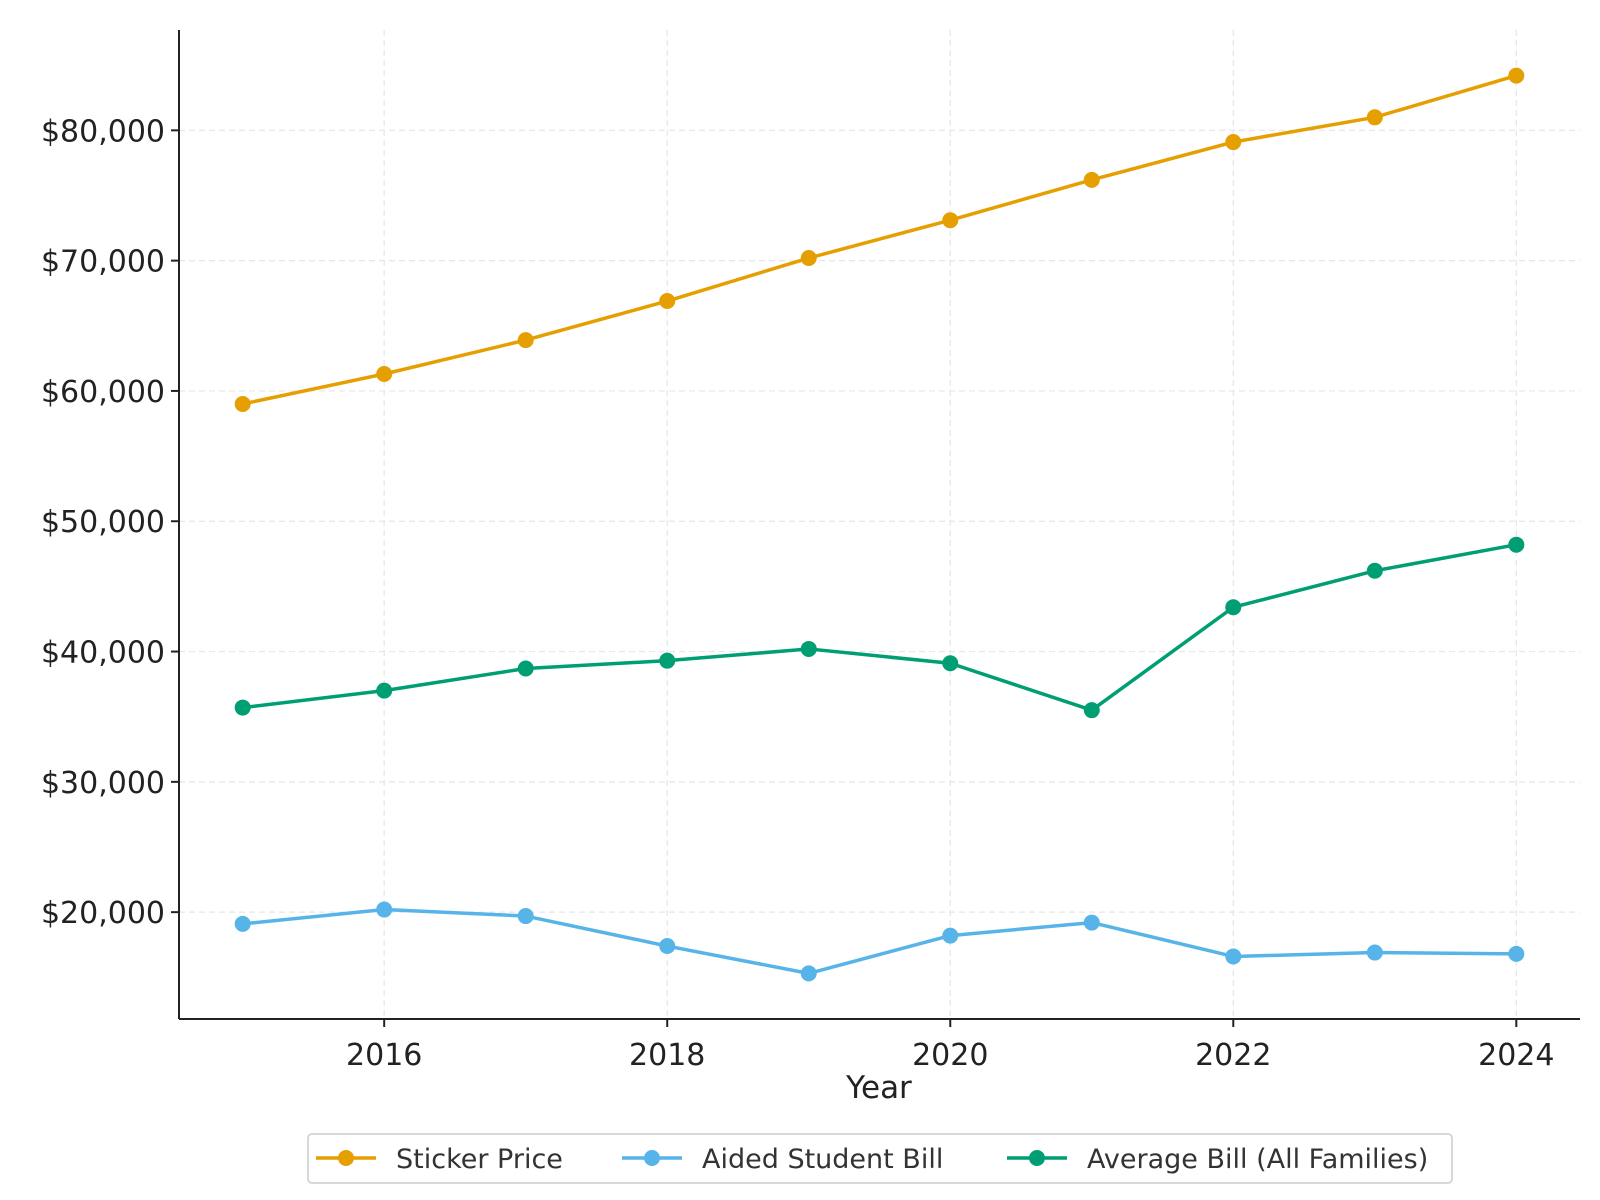 This screenshot has height=1200, width=1600. What do you see at coordinates (103, 522) in the screenshot?
I see `y-tick-label: $50,000` at bounding box center [103, 522].